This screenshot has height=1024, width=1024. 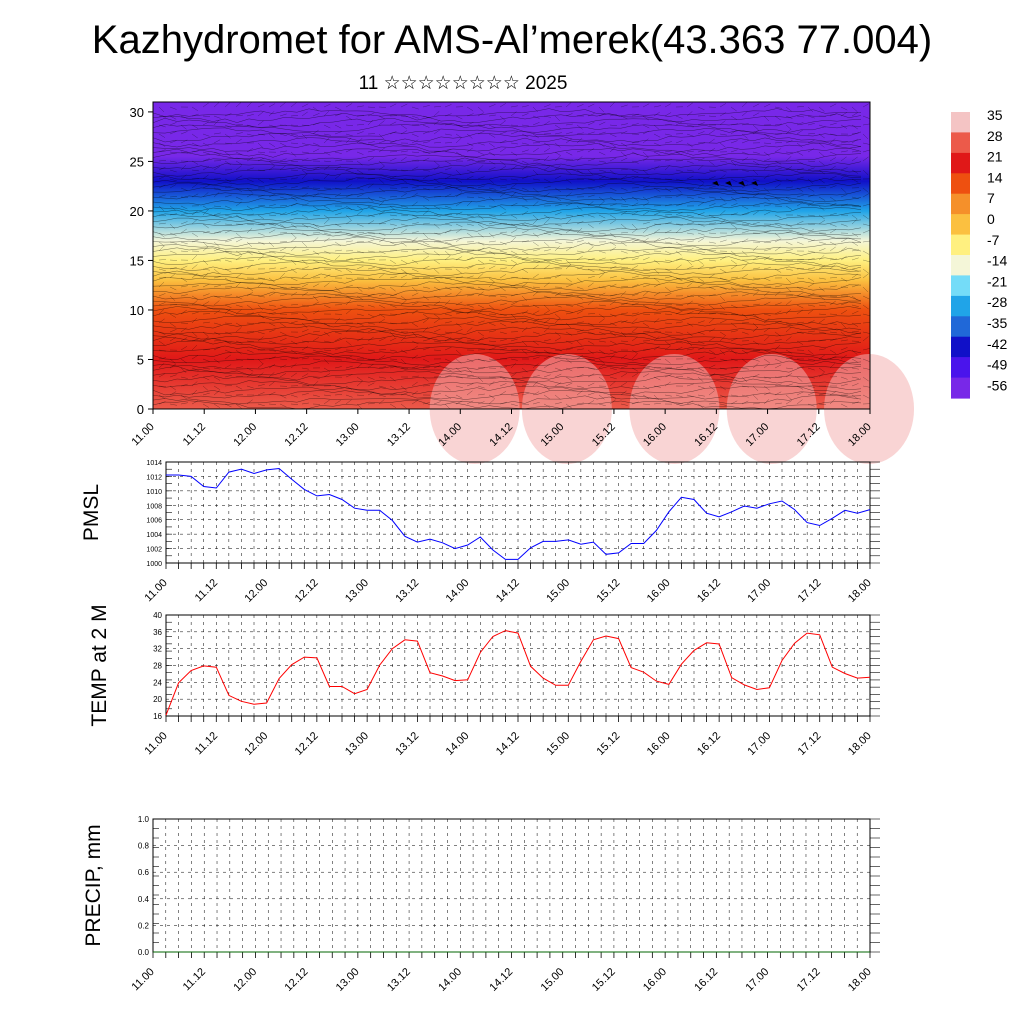 What do you see at coordinates (507, 395) in the screenshot?
I see `streamline` at bounding box center [507, 395].